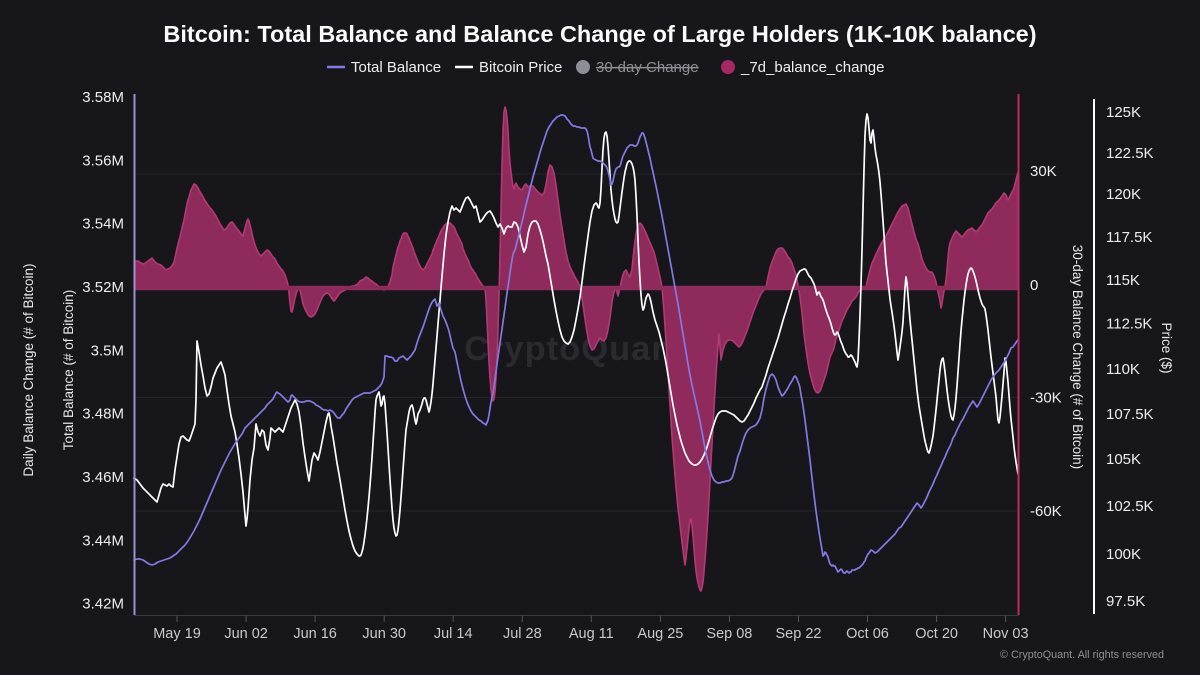 This screenshot has width=1200, height=675. I want to click on svg-text: 3.52M, so click(103, 287).